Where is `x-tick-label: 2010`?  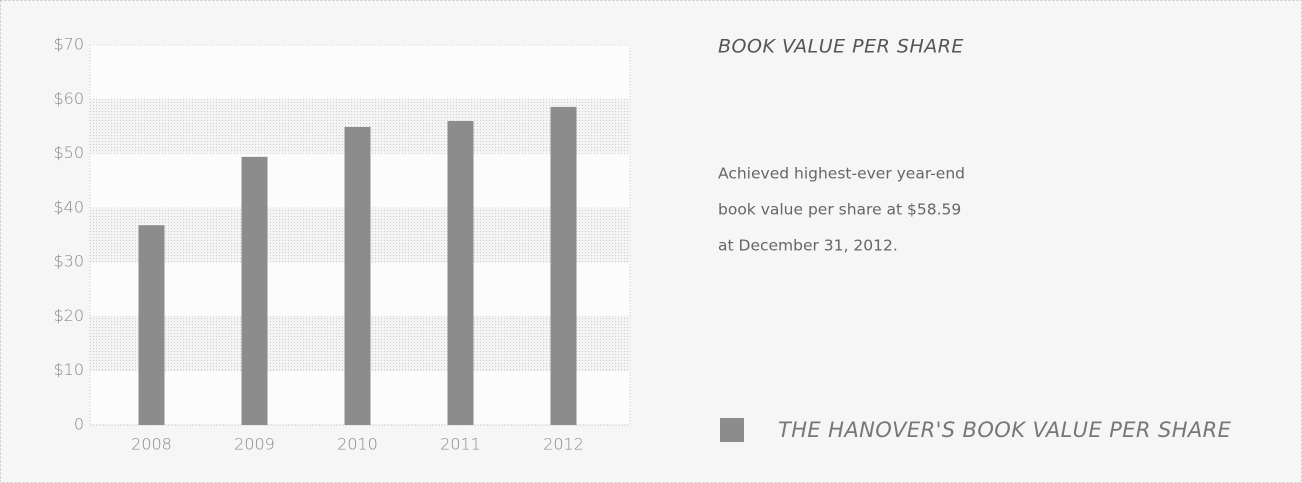
x-tick-label: 2010 is located at coordinates (357, 444).